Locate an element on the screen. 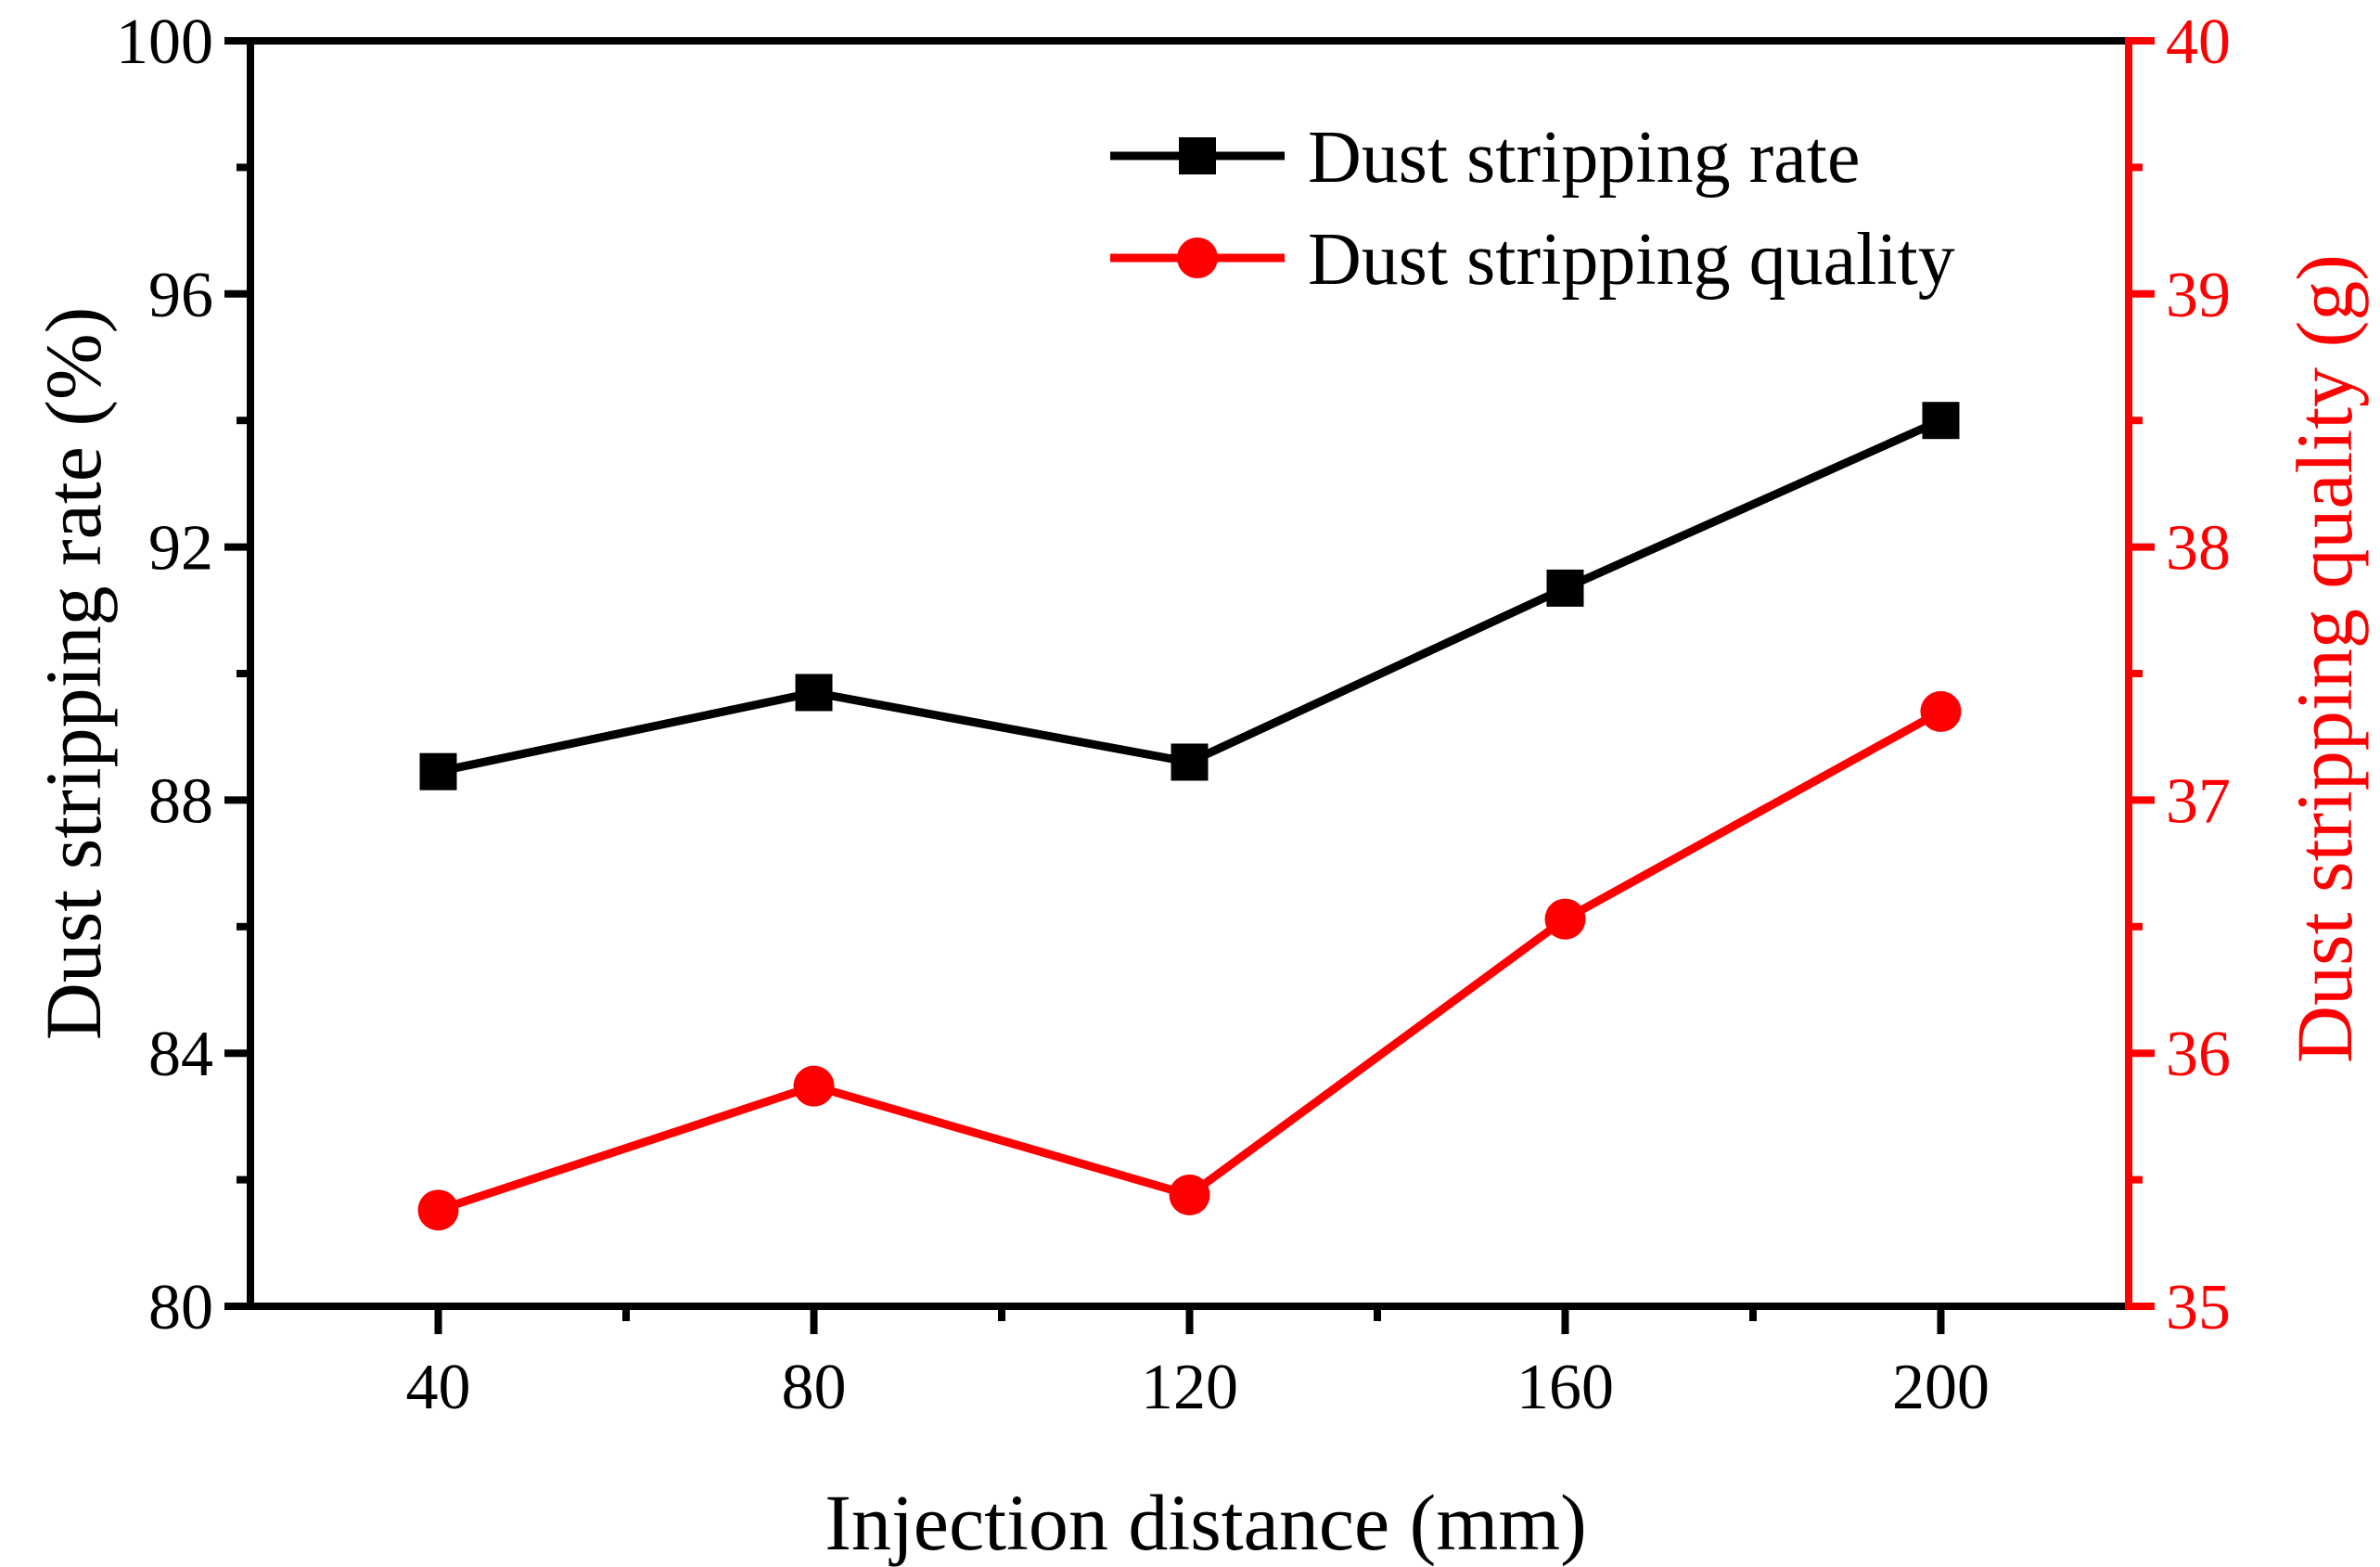  right-tick-label: 40 is located at coordinates (2198, 42).